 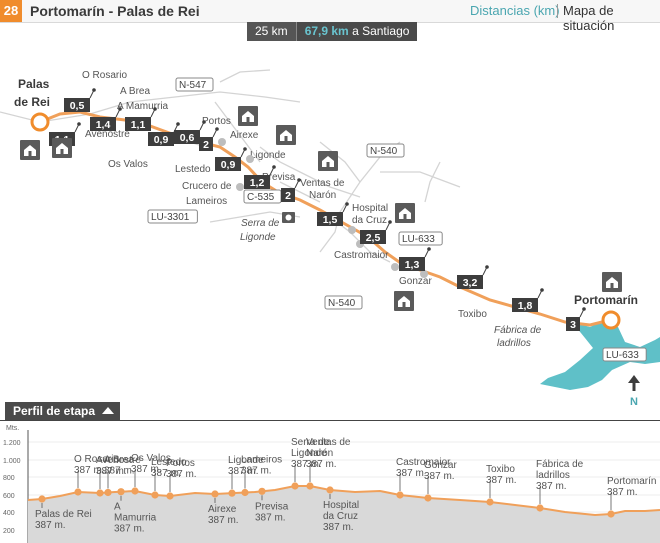 What do you see at coordinates (470, 283) in the screenshot?
I see `distance-value: 3,2` at bounding box center [470, 283].